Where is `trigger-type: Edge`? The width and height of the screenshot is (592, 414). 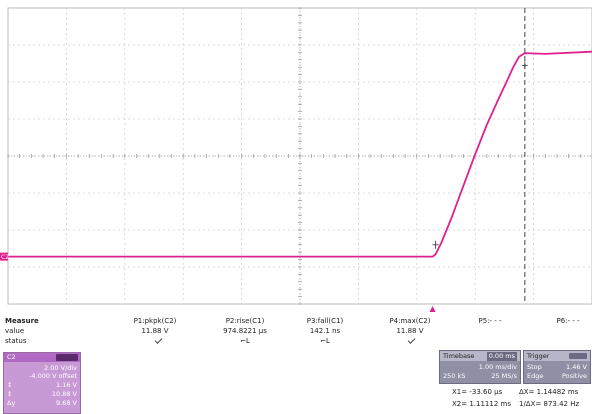
trigger-type: Edge is located at coordinates (535, 376).